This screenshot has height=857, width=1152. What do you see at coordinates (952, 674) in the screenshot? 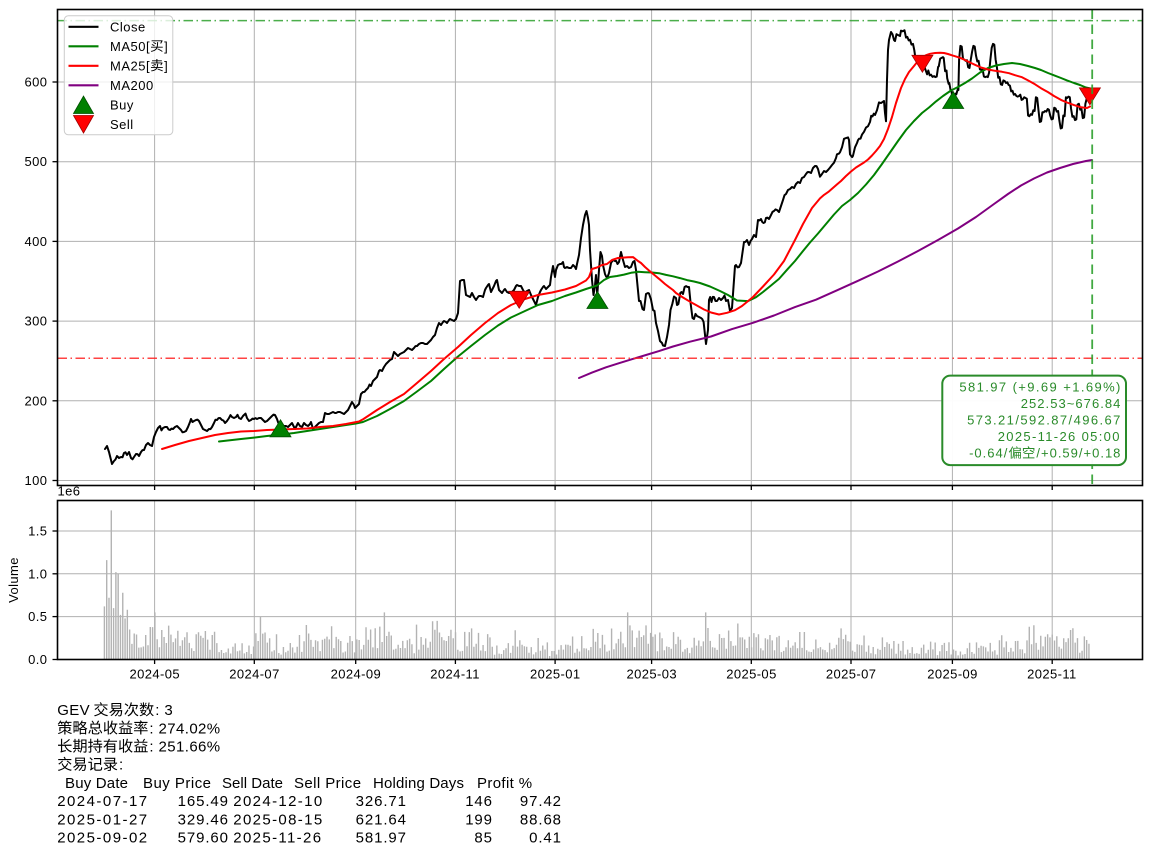
I see `svg-text: 2025-09` at bounding box center [952, 674].